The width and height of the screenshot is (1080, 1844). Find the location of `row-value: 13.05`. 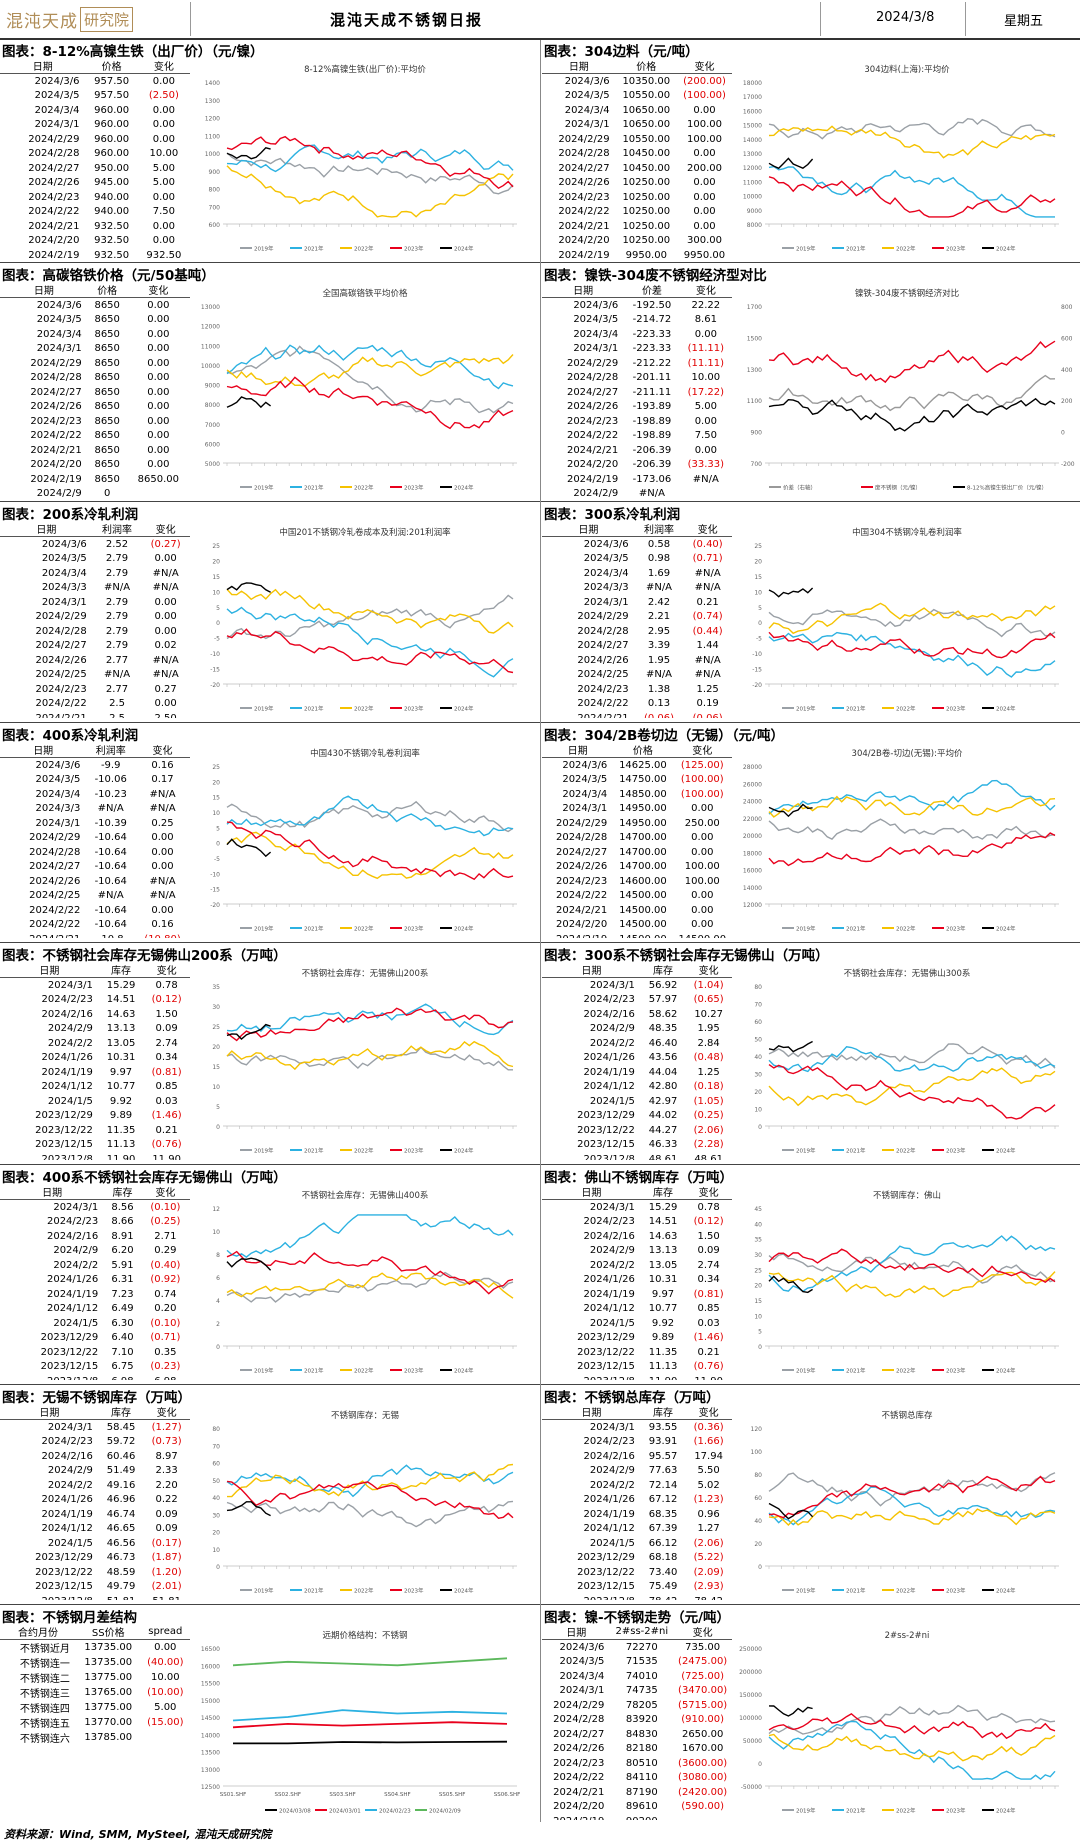

row-value: 13.05 is located at coordinates (121, 1043).